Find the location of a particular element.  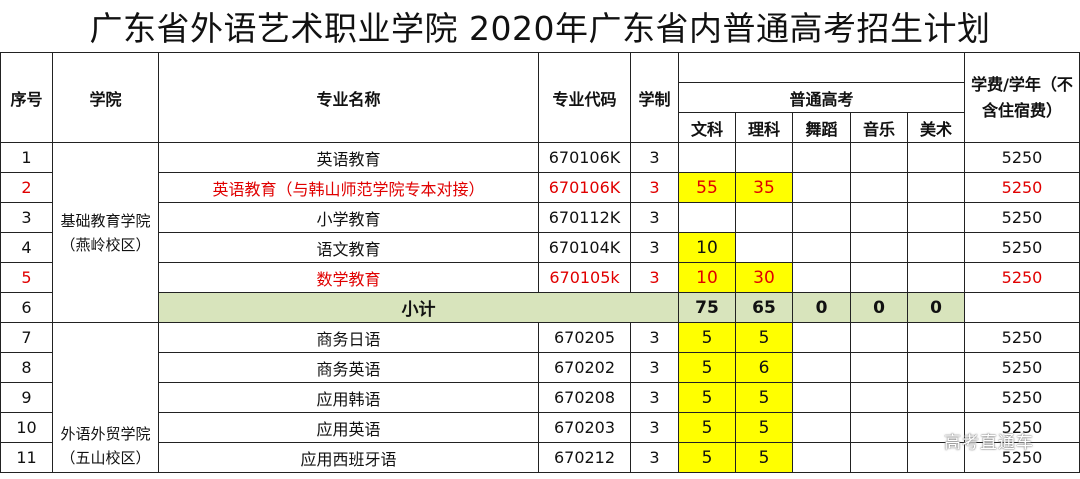

row-code: 670105k is located at coordinates (584, 277).